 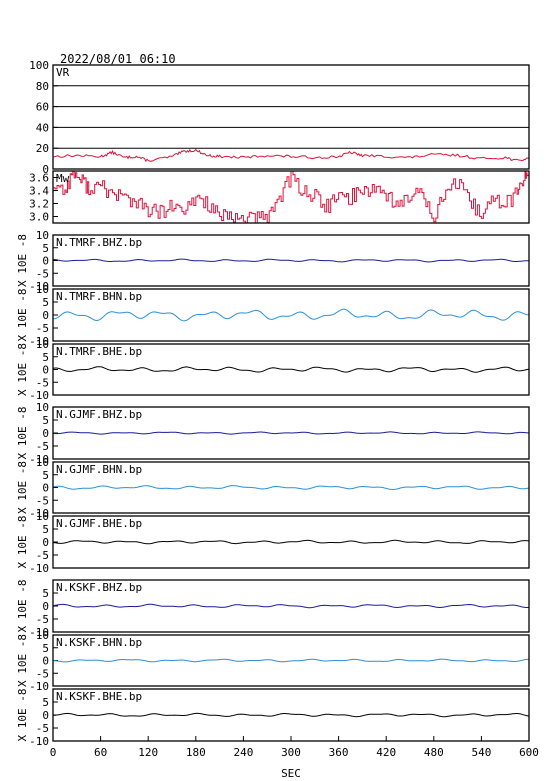 What do you see at coordinates (39, 204) in the screenshot?
I see `y-tick-label: 3.2` at bounding box center [39, 204].